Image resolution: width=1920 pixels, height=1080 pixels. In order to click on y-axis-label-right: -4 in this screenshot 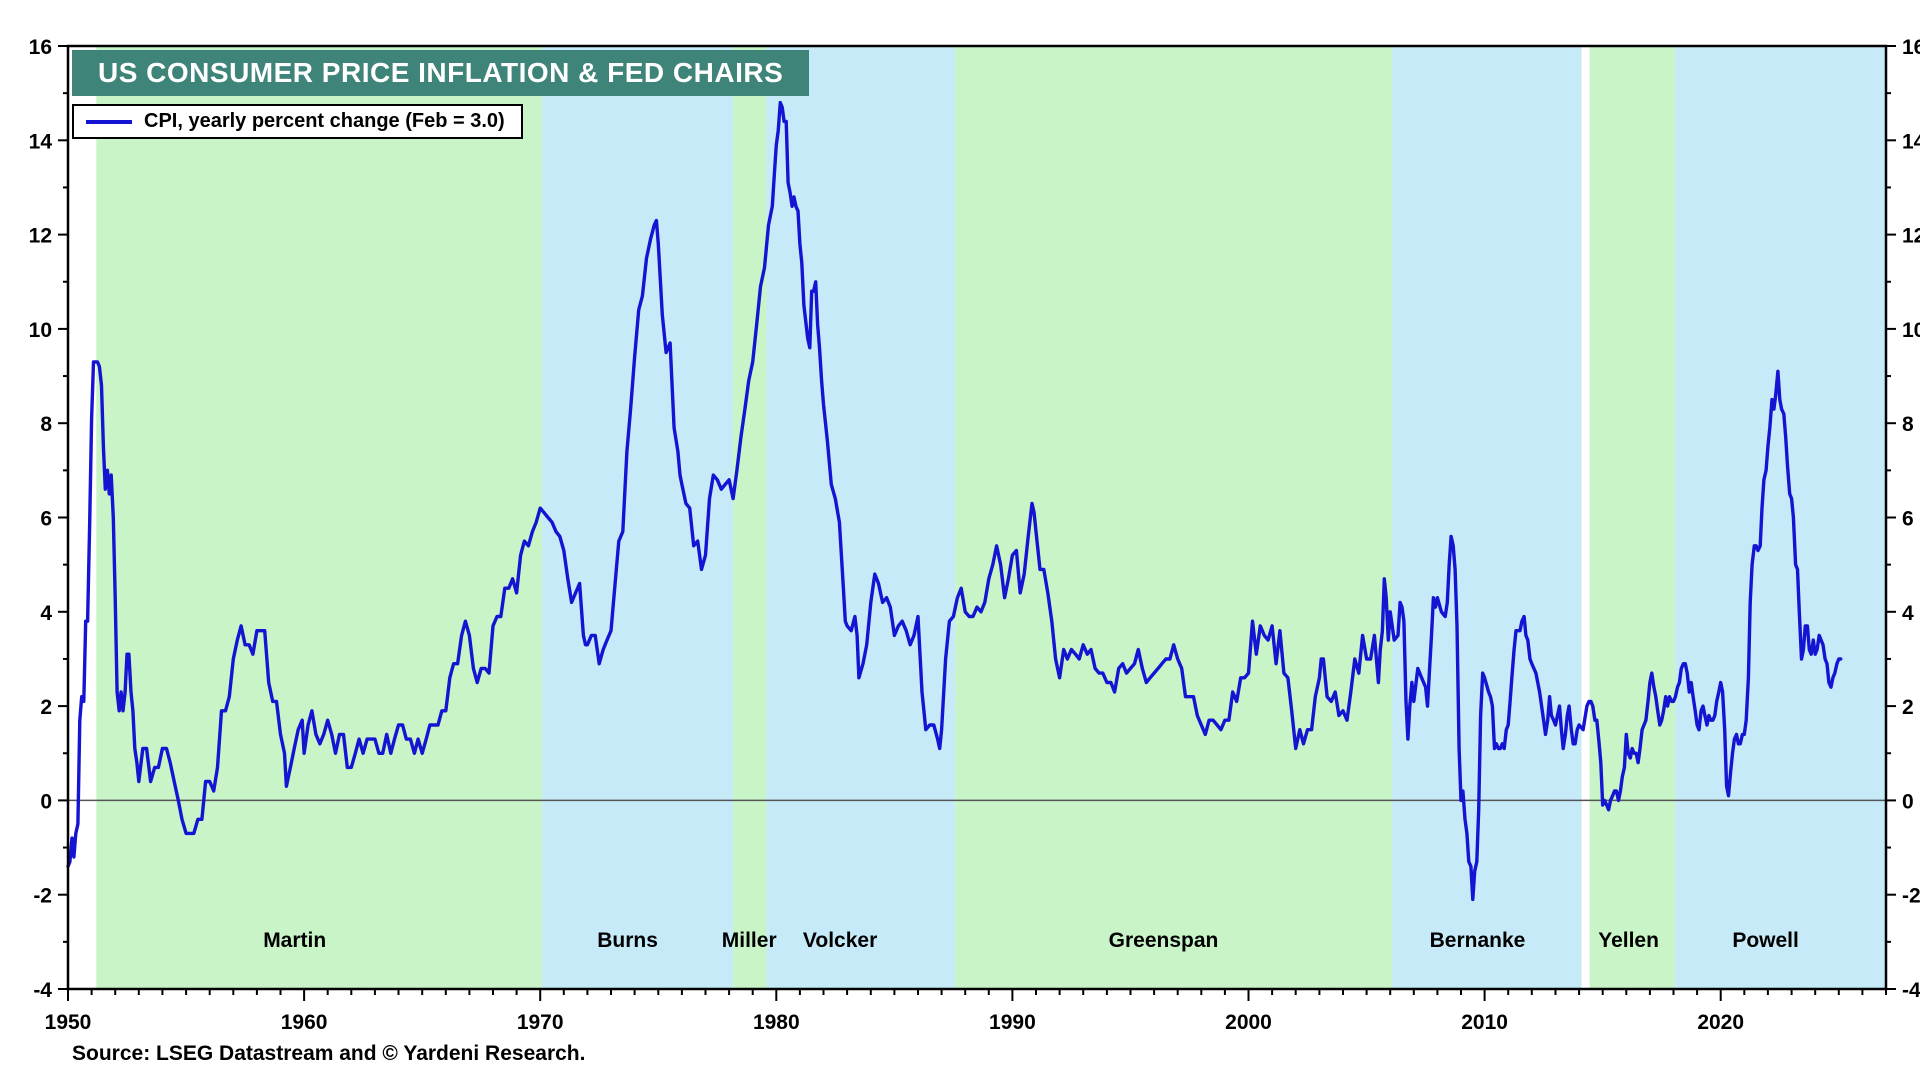, I will do `click(1911, 990)`.